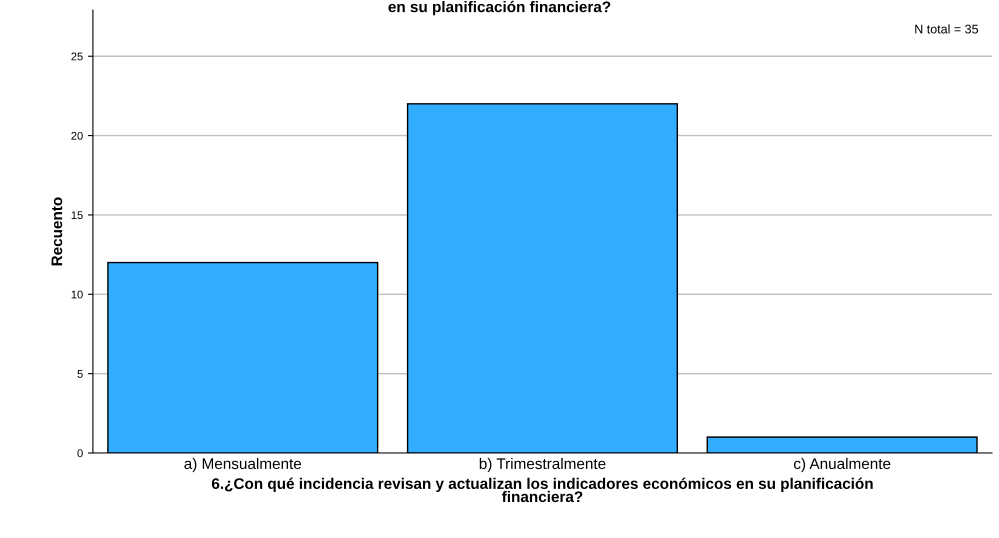  I want to click on x-tick-label: b) Trimestralmente, so click(543, 465).